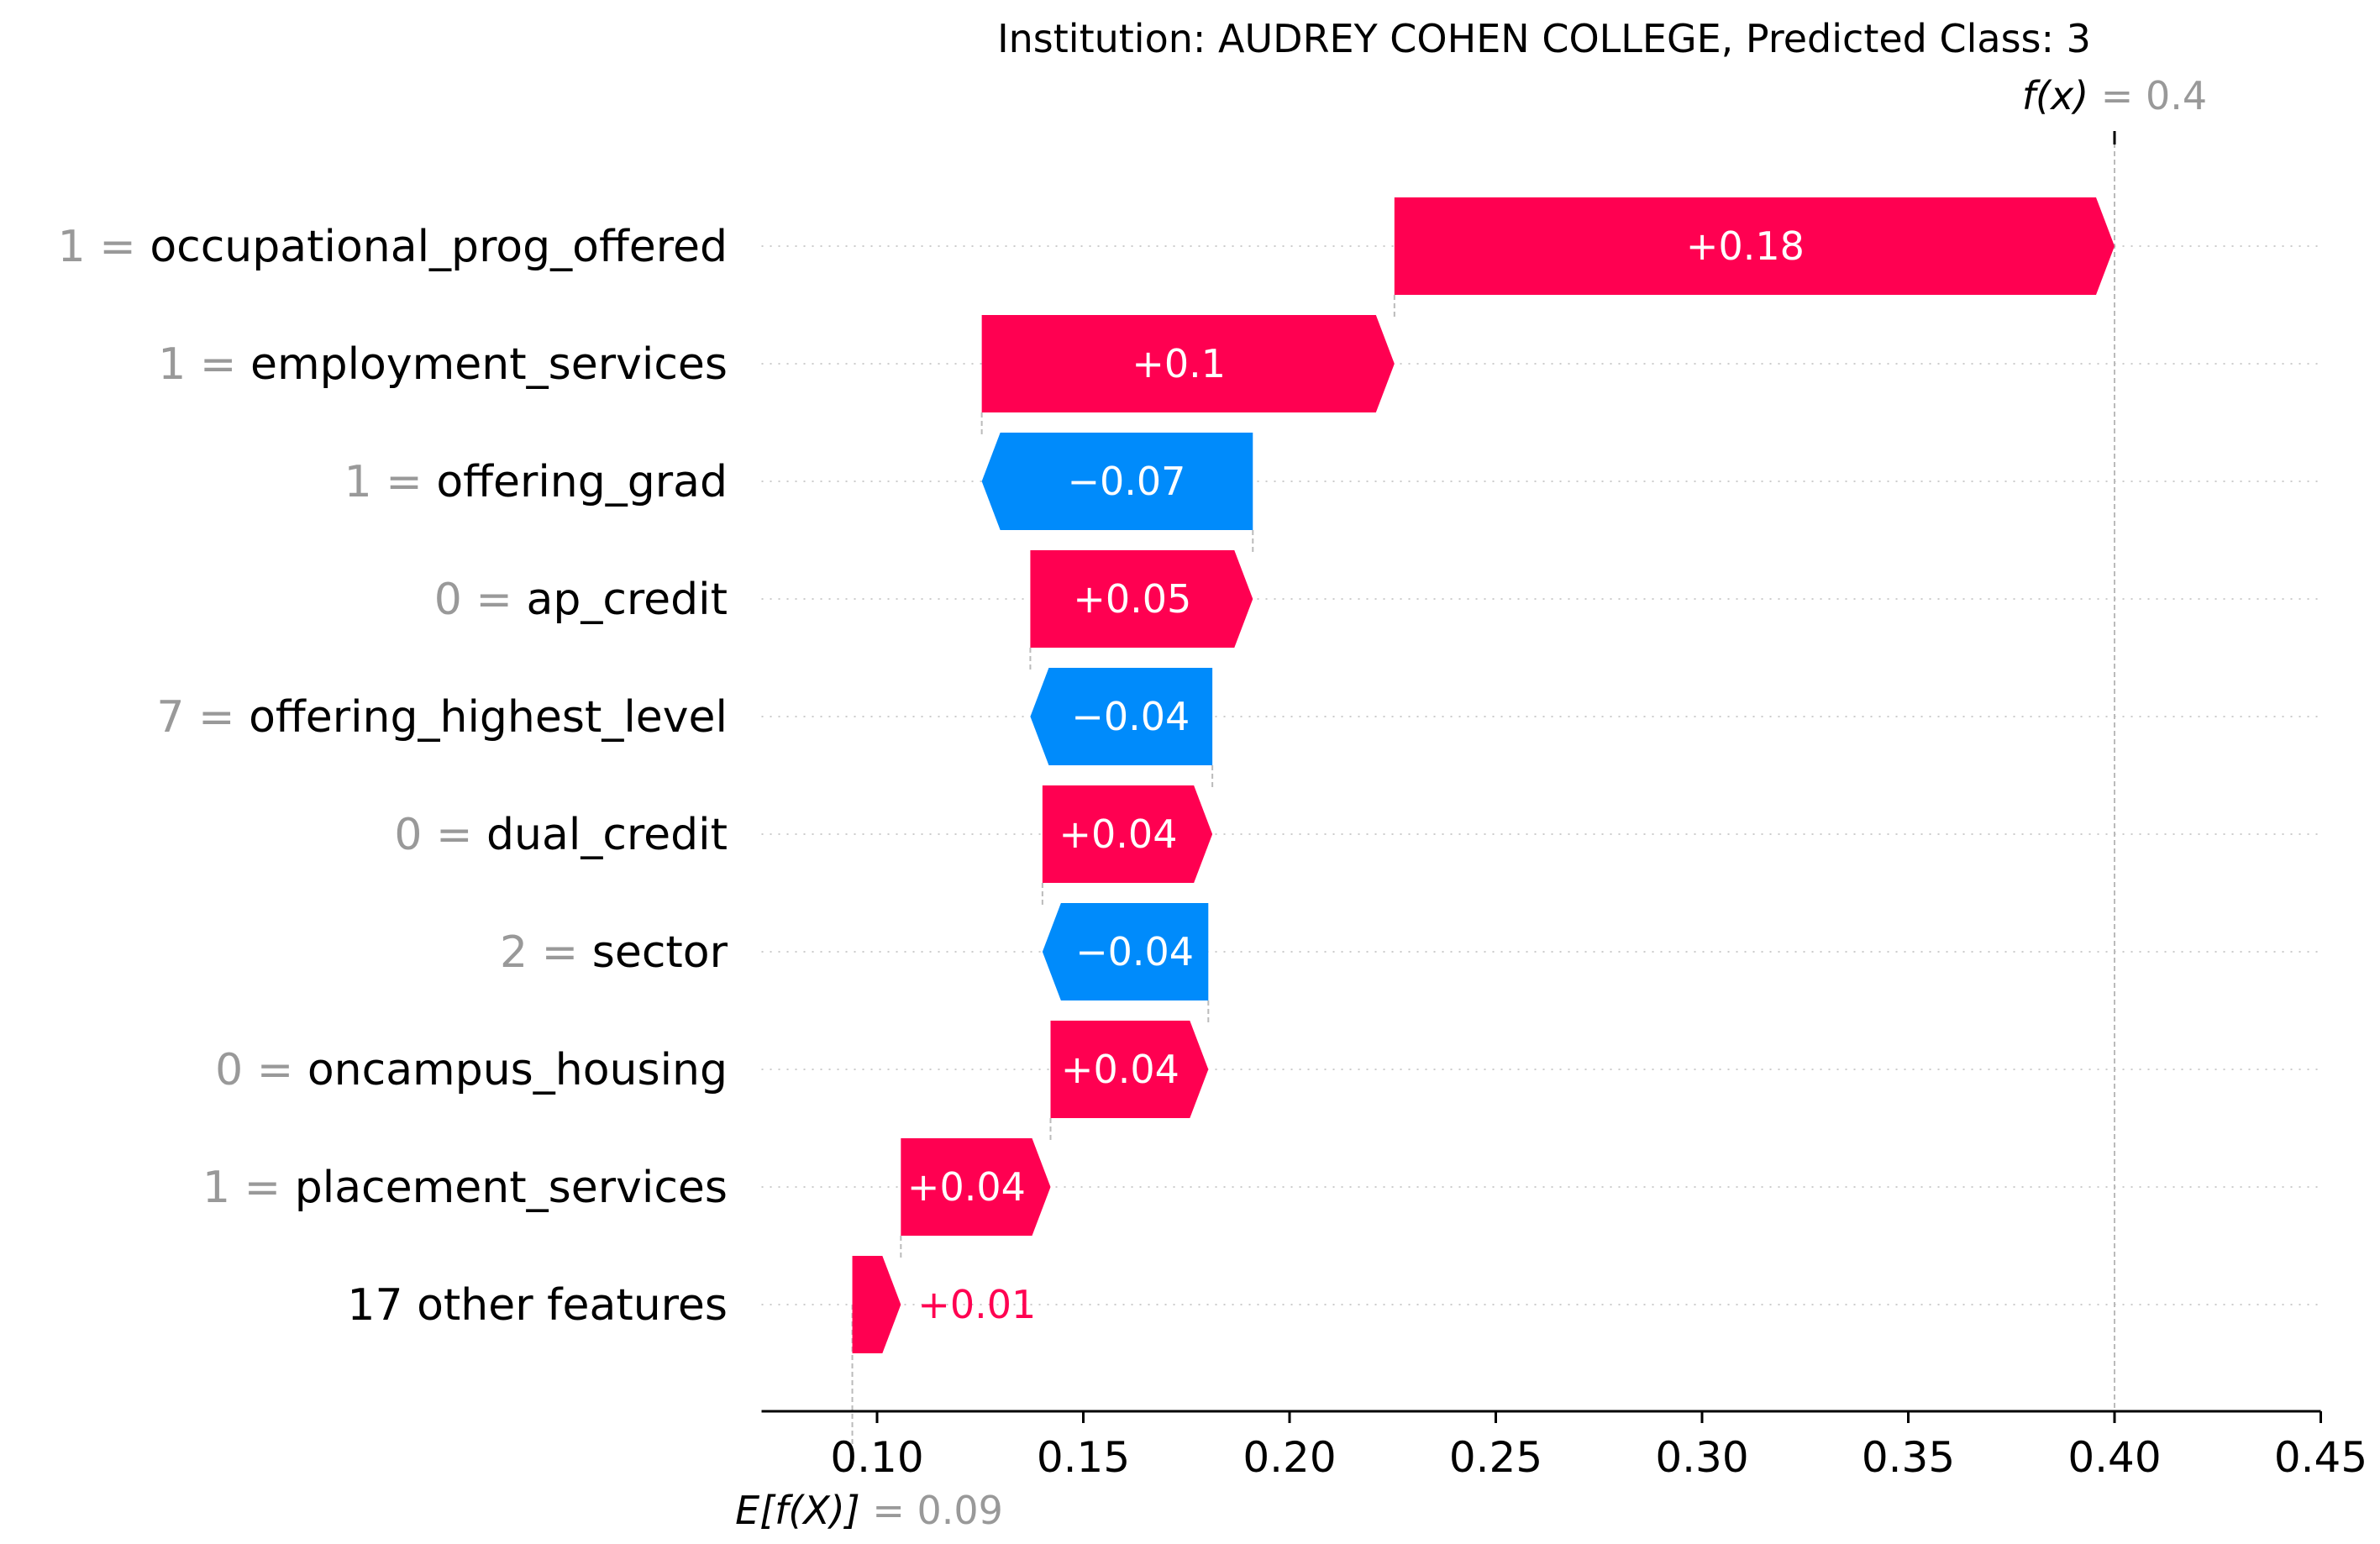 The image size is (2380, 1544). What do you see at coordinates (582, 482) in the screenshot?
I see `feature-name: offering_grad` at bounding box center [582, 482].